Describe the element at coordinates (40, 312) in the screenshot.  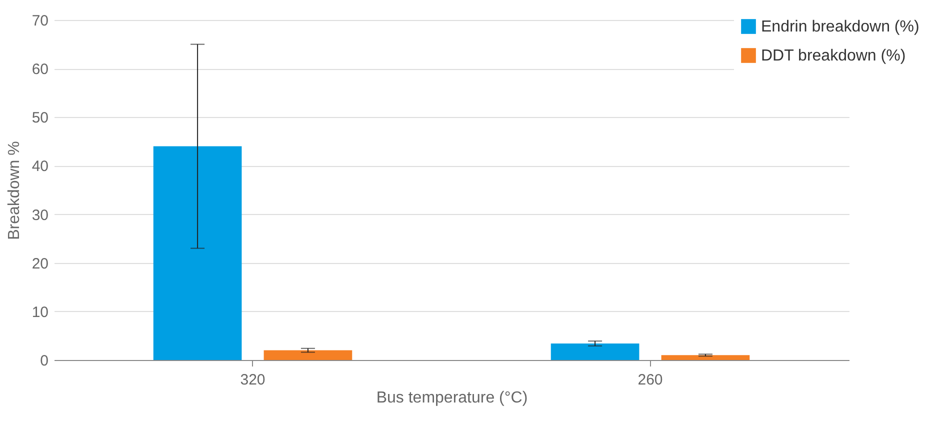
I see `y-tick-label: 10` at that location.